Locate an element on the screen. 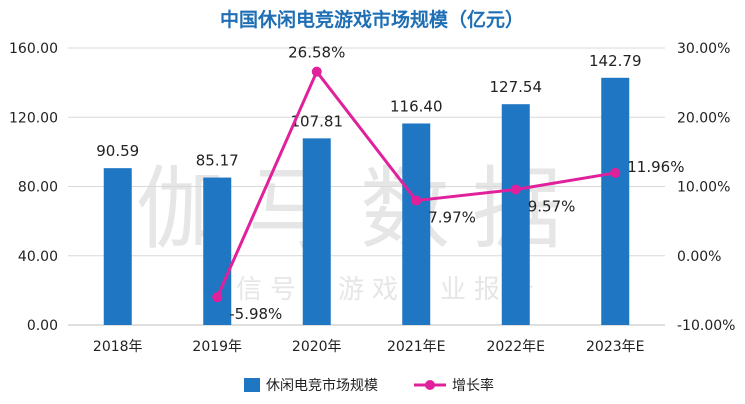 The image size is (745, 404). left-axis: 0.00 40.00 80.00 120.00 160.00 is located at coordinates (33, 187).